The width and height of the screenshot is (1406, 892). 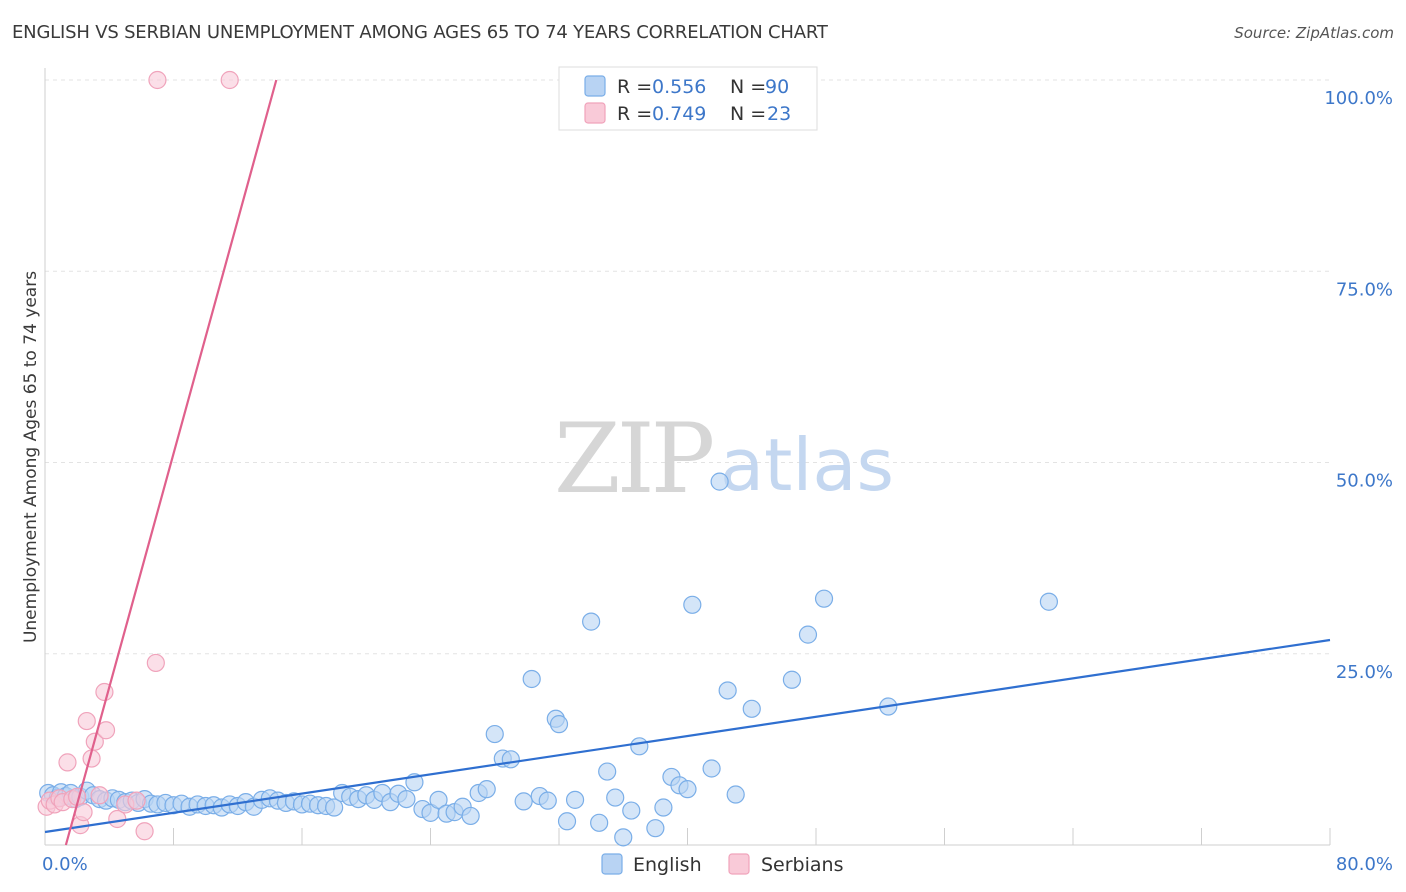 I want to click on legend-swatch-english, so click(x=595, y=86).